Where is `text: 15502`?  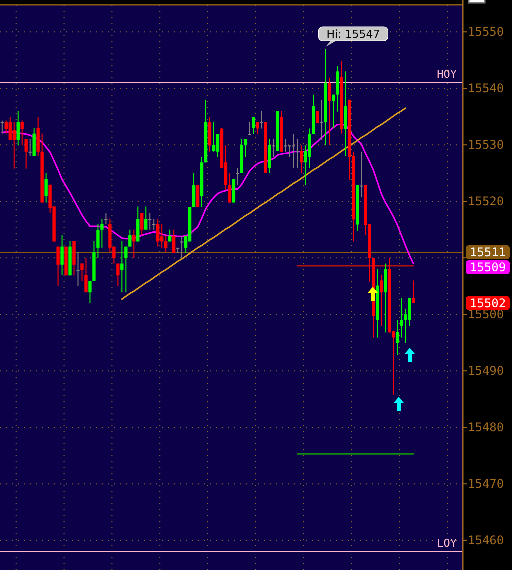 text: 15502 is located at coordinates (488, 303).